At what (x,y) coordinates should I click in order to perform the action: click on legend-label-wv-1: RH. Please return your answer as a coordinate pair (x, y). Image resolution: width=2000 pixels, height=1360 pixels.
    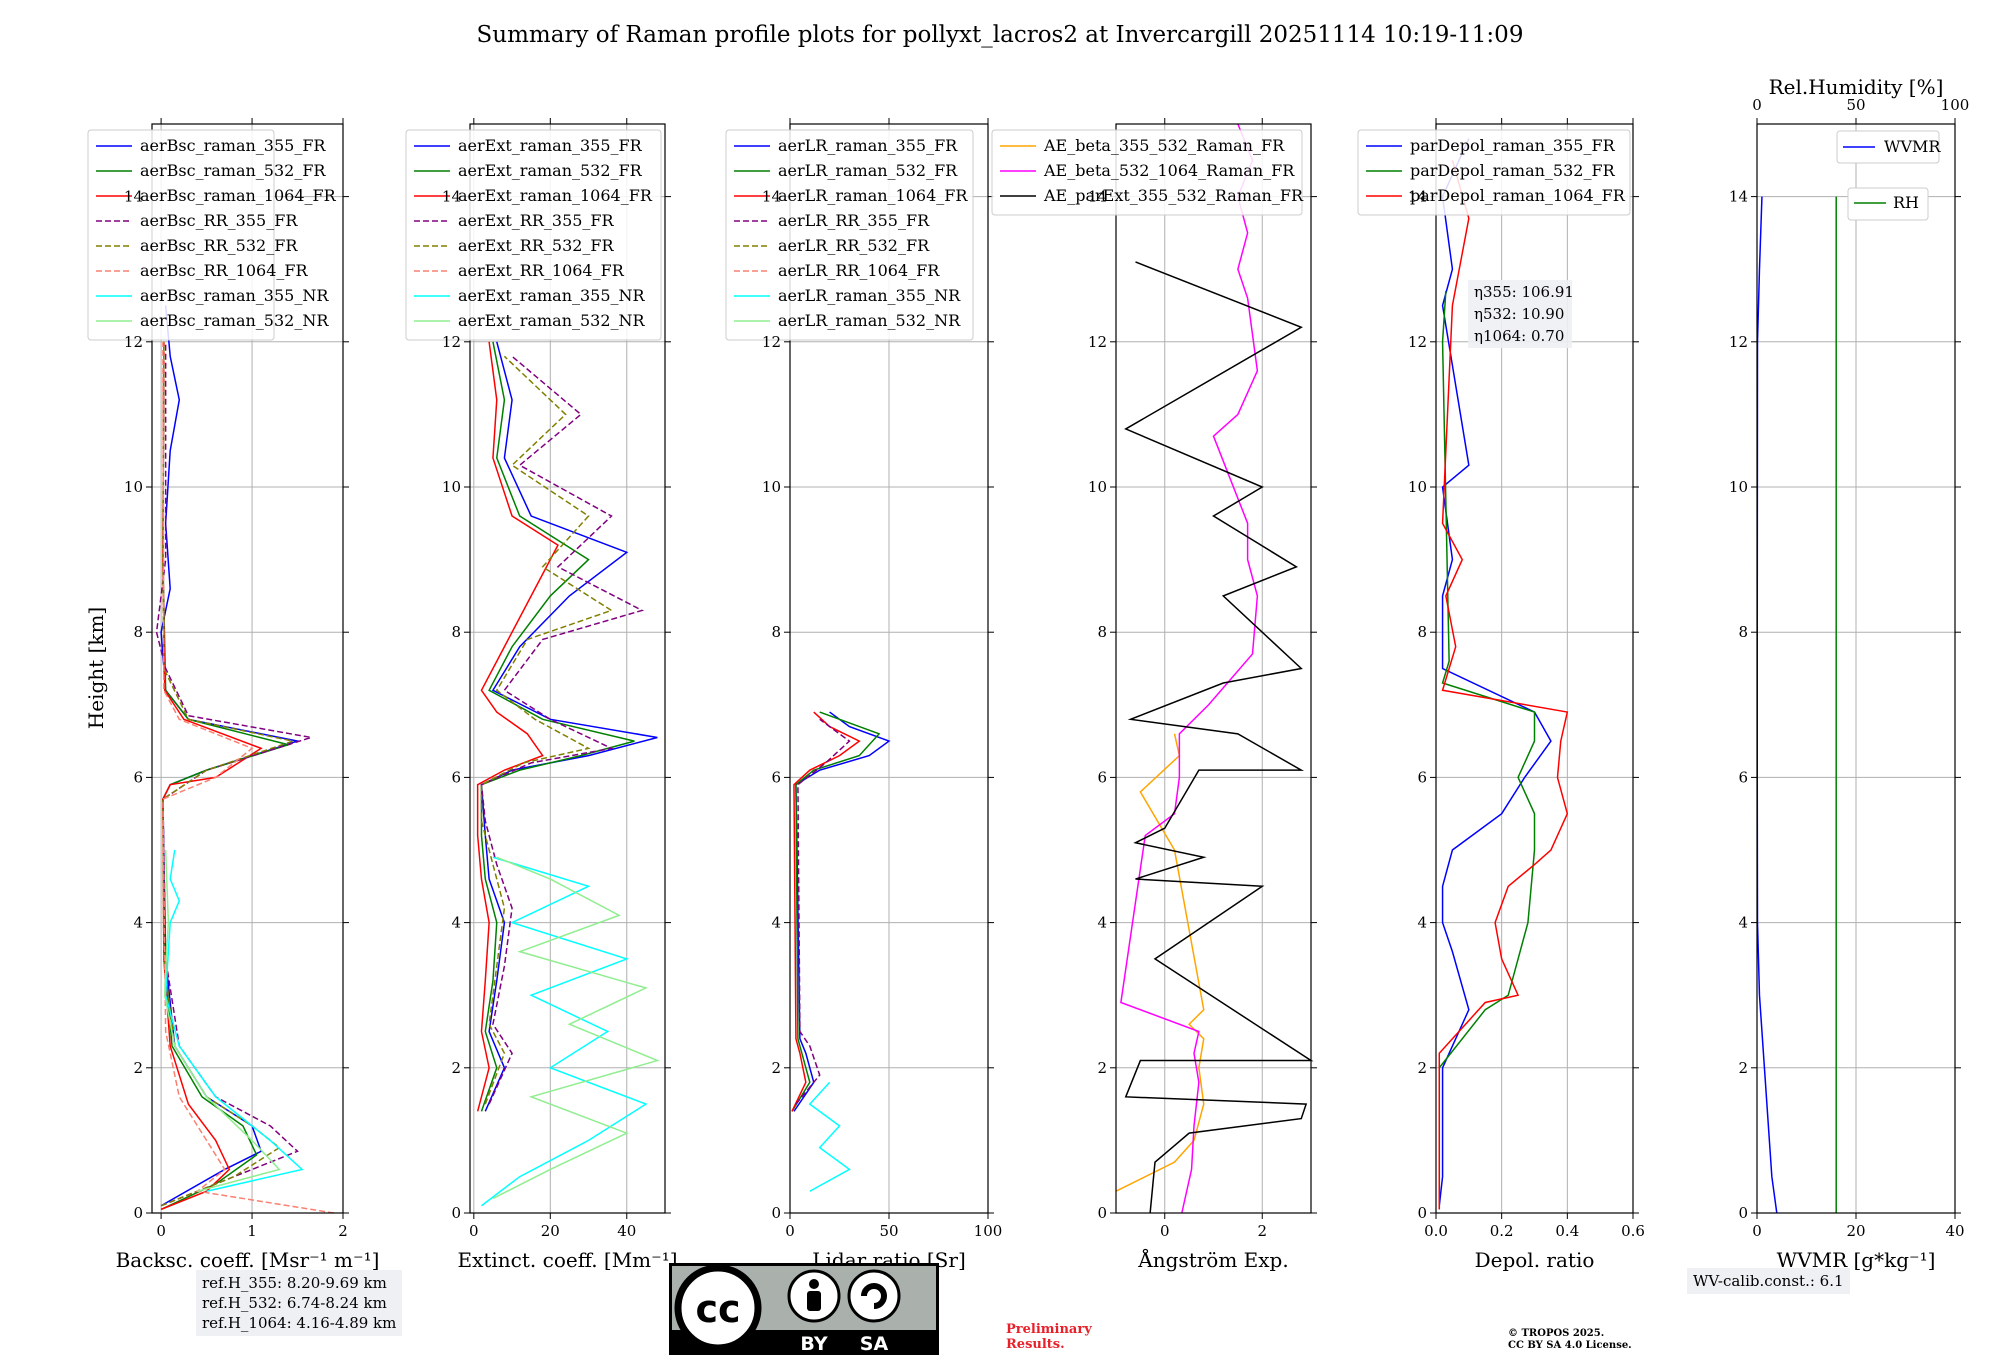
    Looking at the image, I should click on (1906, 202).